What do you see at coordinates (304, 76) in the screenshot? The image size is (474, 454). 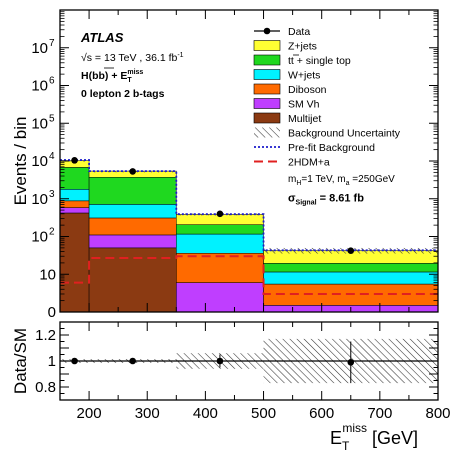 I see `legend-label-w-jets: W+jets` at bounding box center [304, 76].